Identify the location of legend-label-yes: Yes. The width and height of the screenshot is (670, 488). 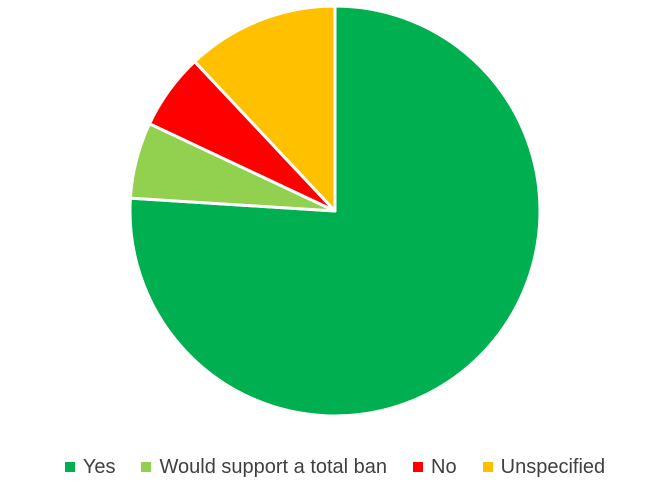
(99, 466).